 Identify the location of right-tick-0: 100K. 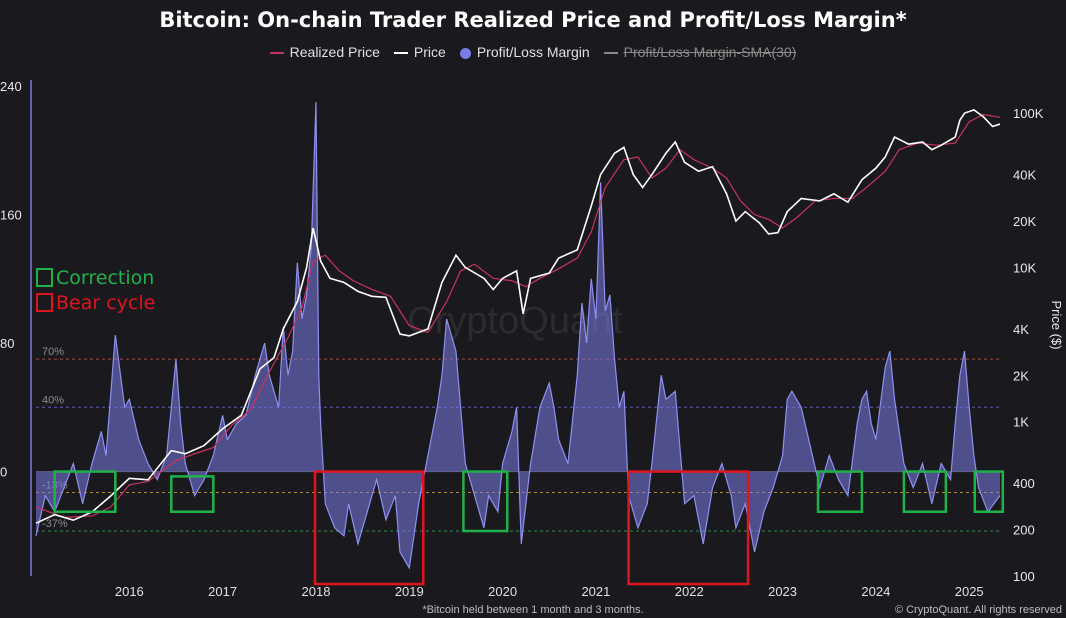
(1028, 113).